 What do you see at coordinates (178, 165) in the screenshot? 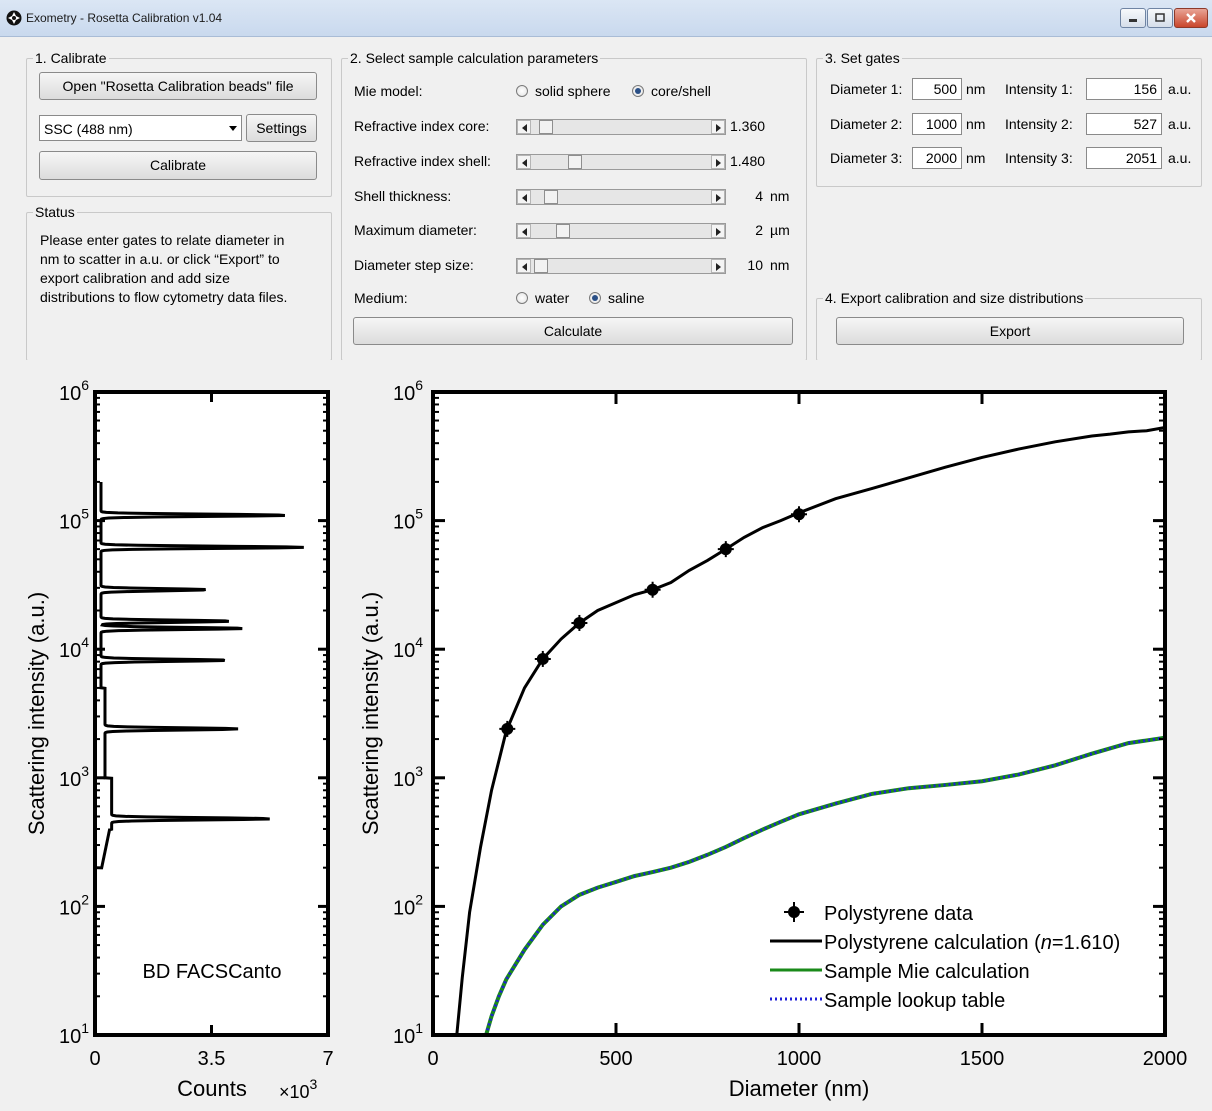
I see `calibrate-button: Calibrate` at bounding box center [178, 165].